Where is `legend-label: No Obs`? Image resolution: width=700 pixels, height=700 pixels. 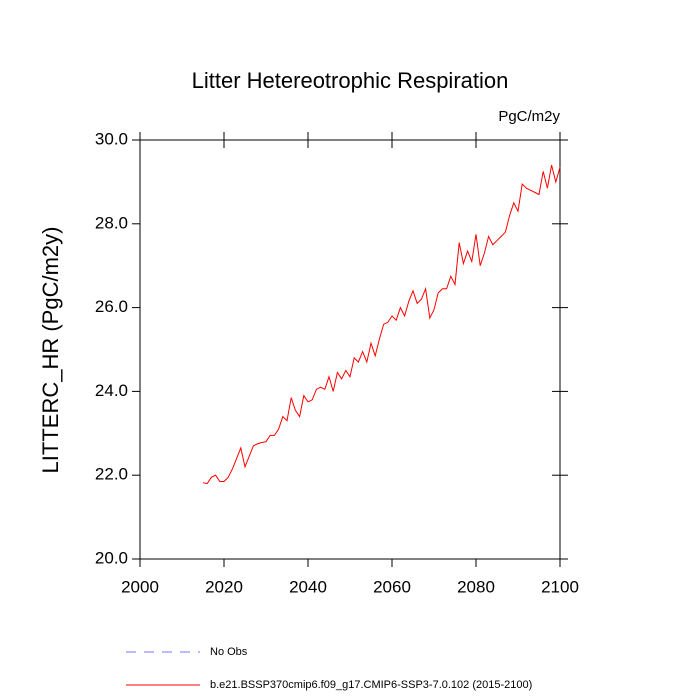
legend-label: No Obs is located at coordinates (229, 652).